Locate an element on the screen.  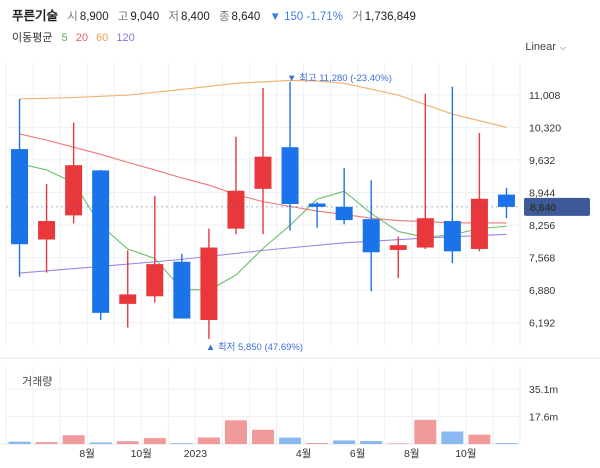
current-price-tag is located at coordinates (557, 206).